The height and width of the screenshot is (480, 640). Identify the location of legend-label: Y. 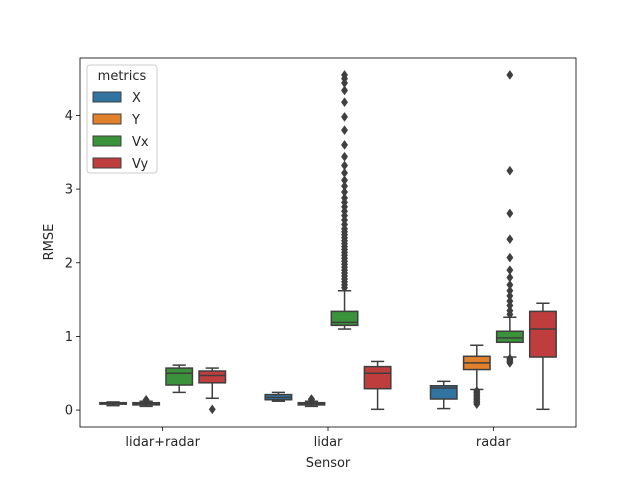
(135, 120).